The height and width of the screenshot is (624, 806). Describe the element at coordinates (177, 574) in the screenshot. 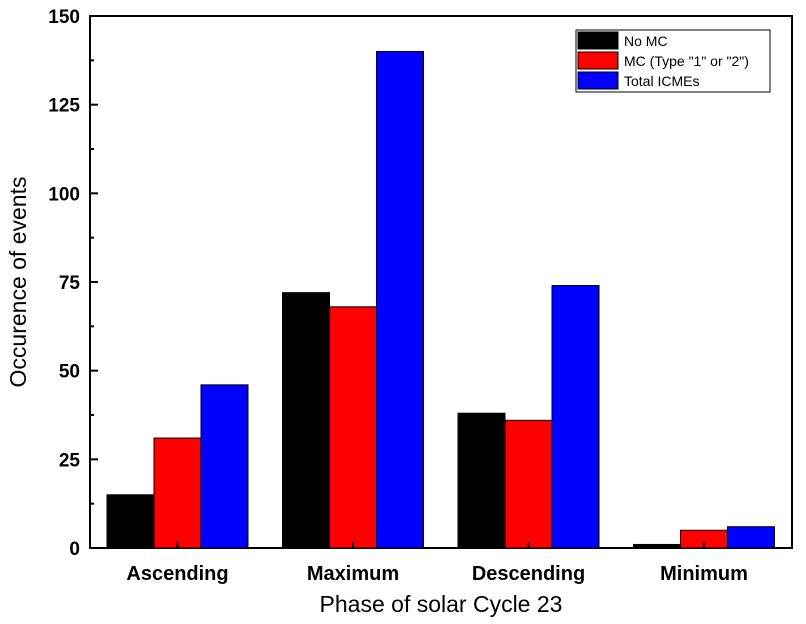

I see `x-category-label: Ascending` at that location.